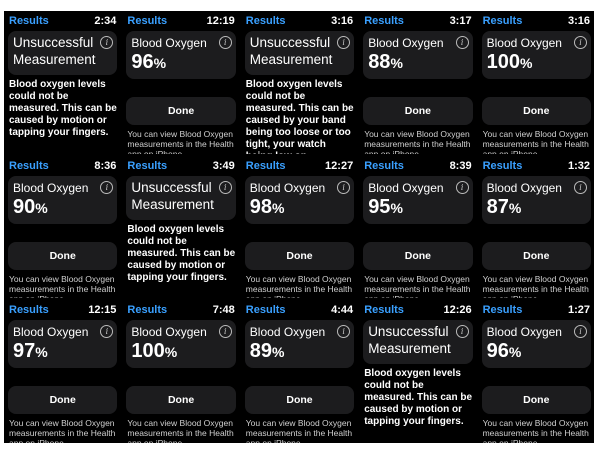 The width and height of the screenshot is (600, 456). I want to click on oxygen-number: 100, so click(503, 62).